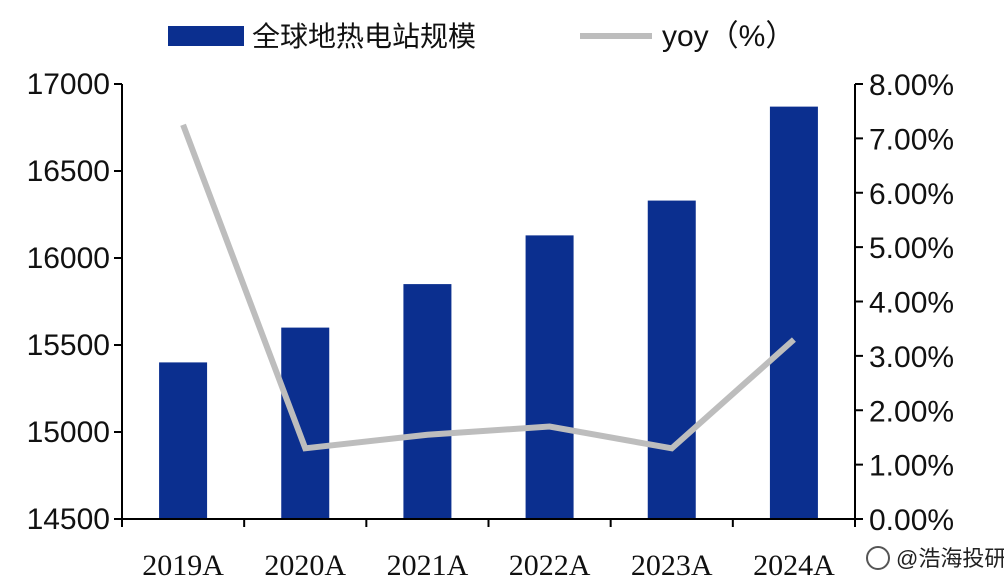 The image size is (1004, 584). Describe the element at coordinates (427, 401) in the screenshot. I see `bar-2021A` at that location.